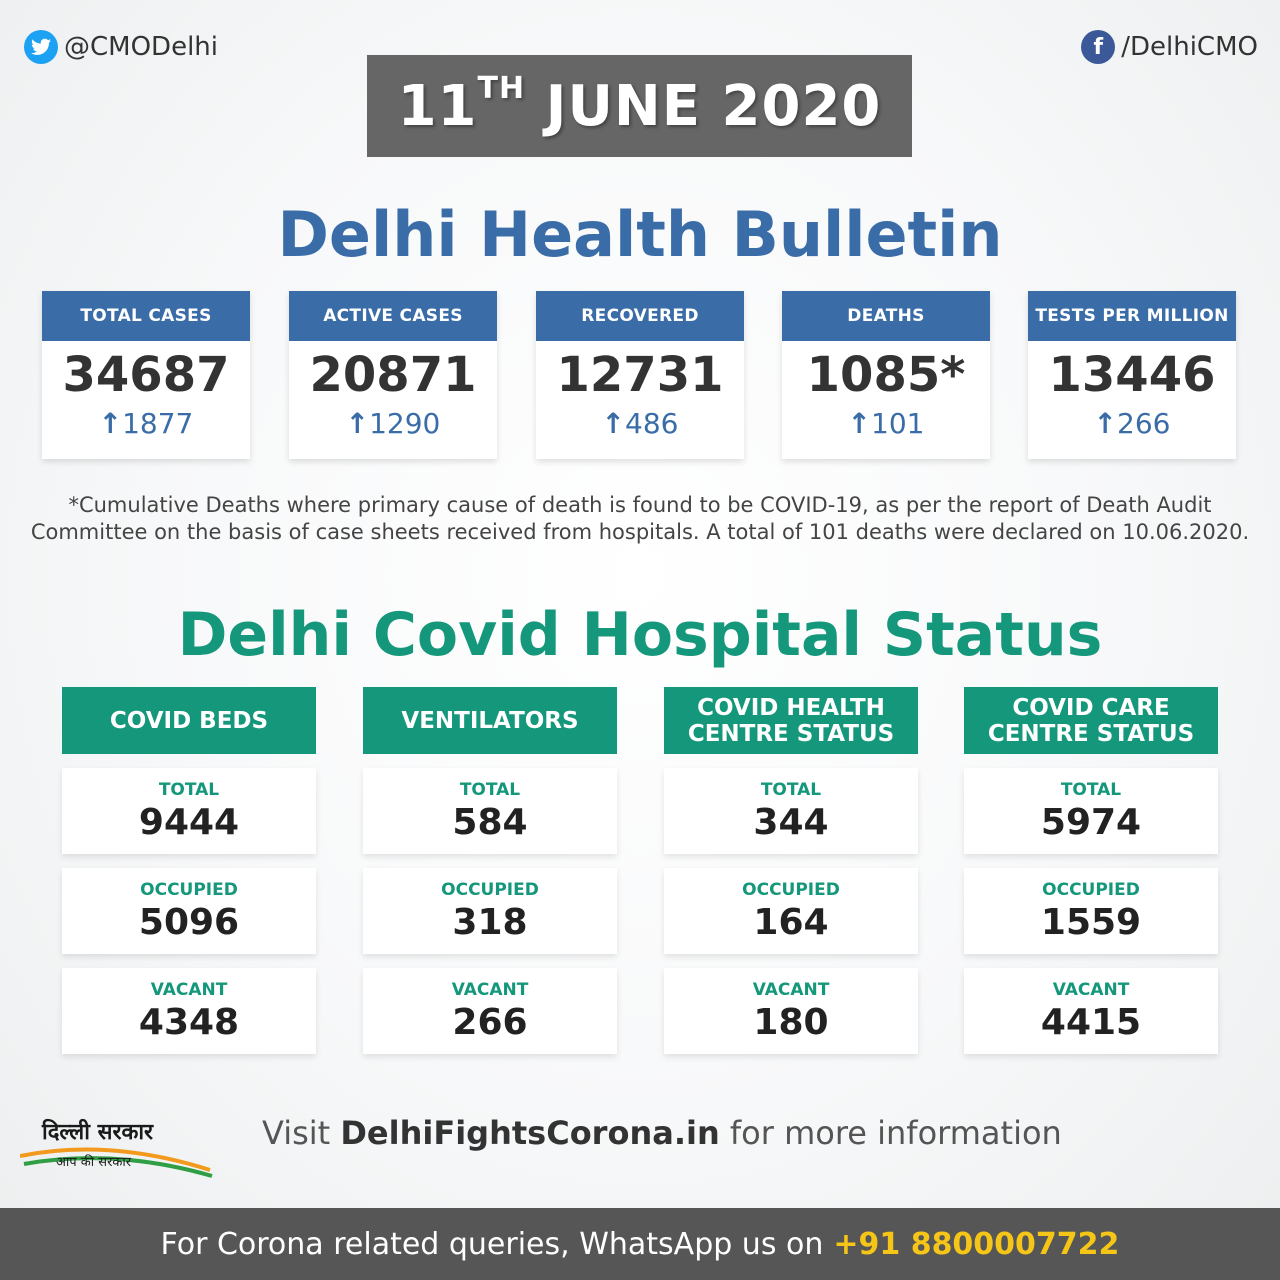 Image resolution: width=1280 pixels, height=1280 pixels. Describe the element at coordinates (189, 911) in the screenshot. I see `occupied-cell: OCCUPIED 5096` at that location.